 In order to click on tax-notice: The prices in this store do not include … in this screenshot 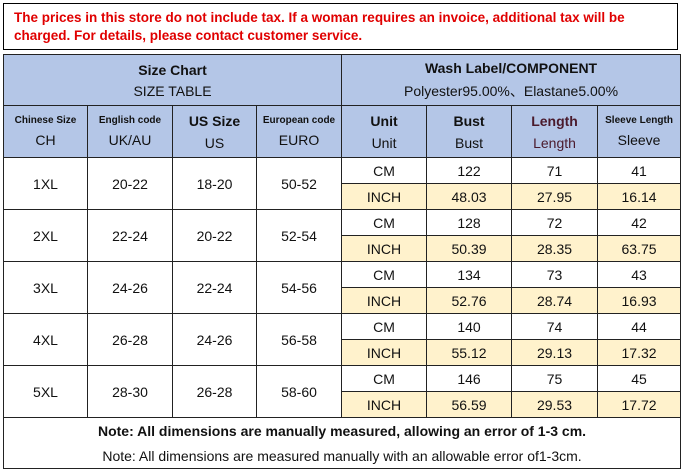, I will do `click(340, 26)`.